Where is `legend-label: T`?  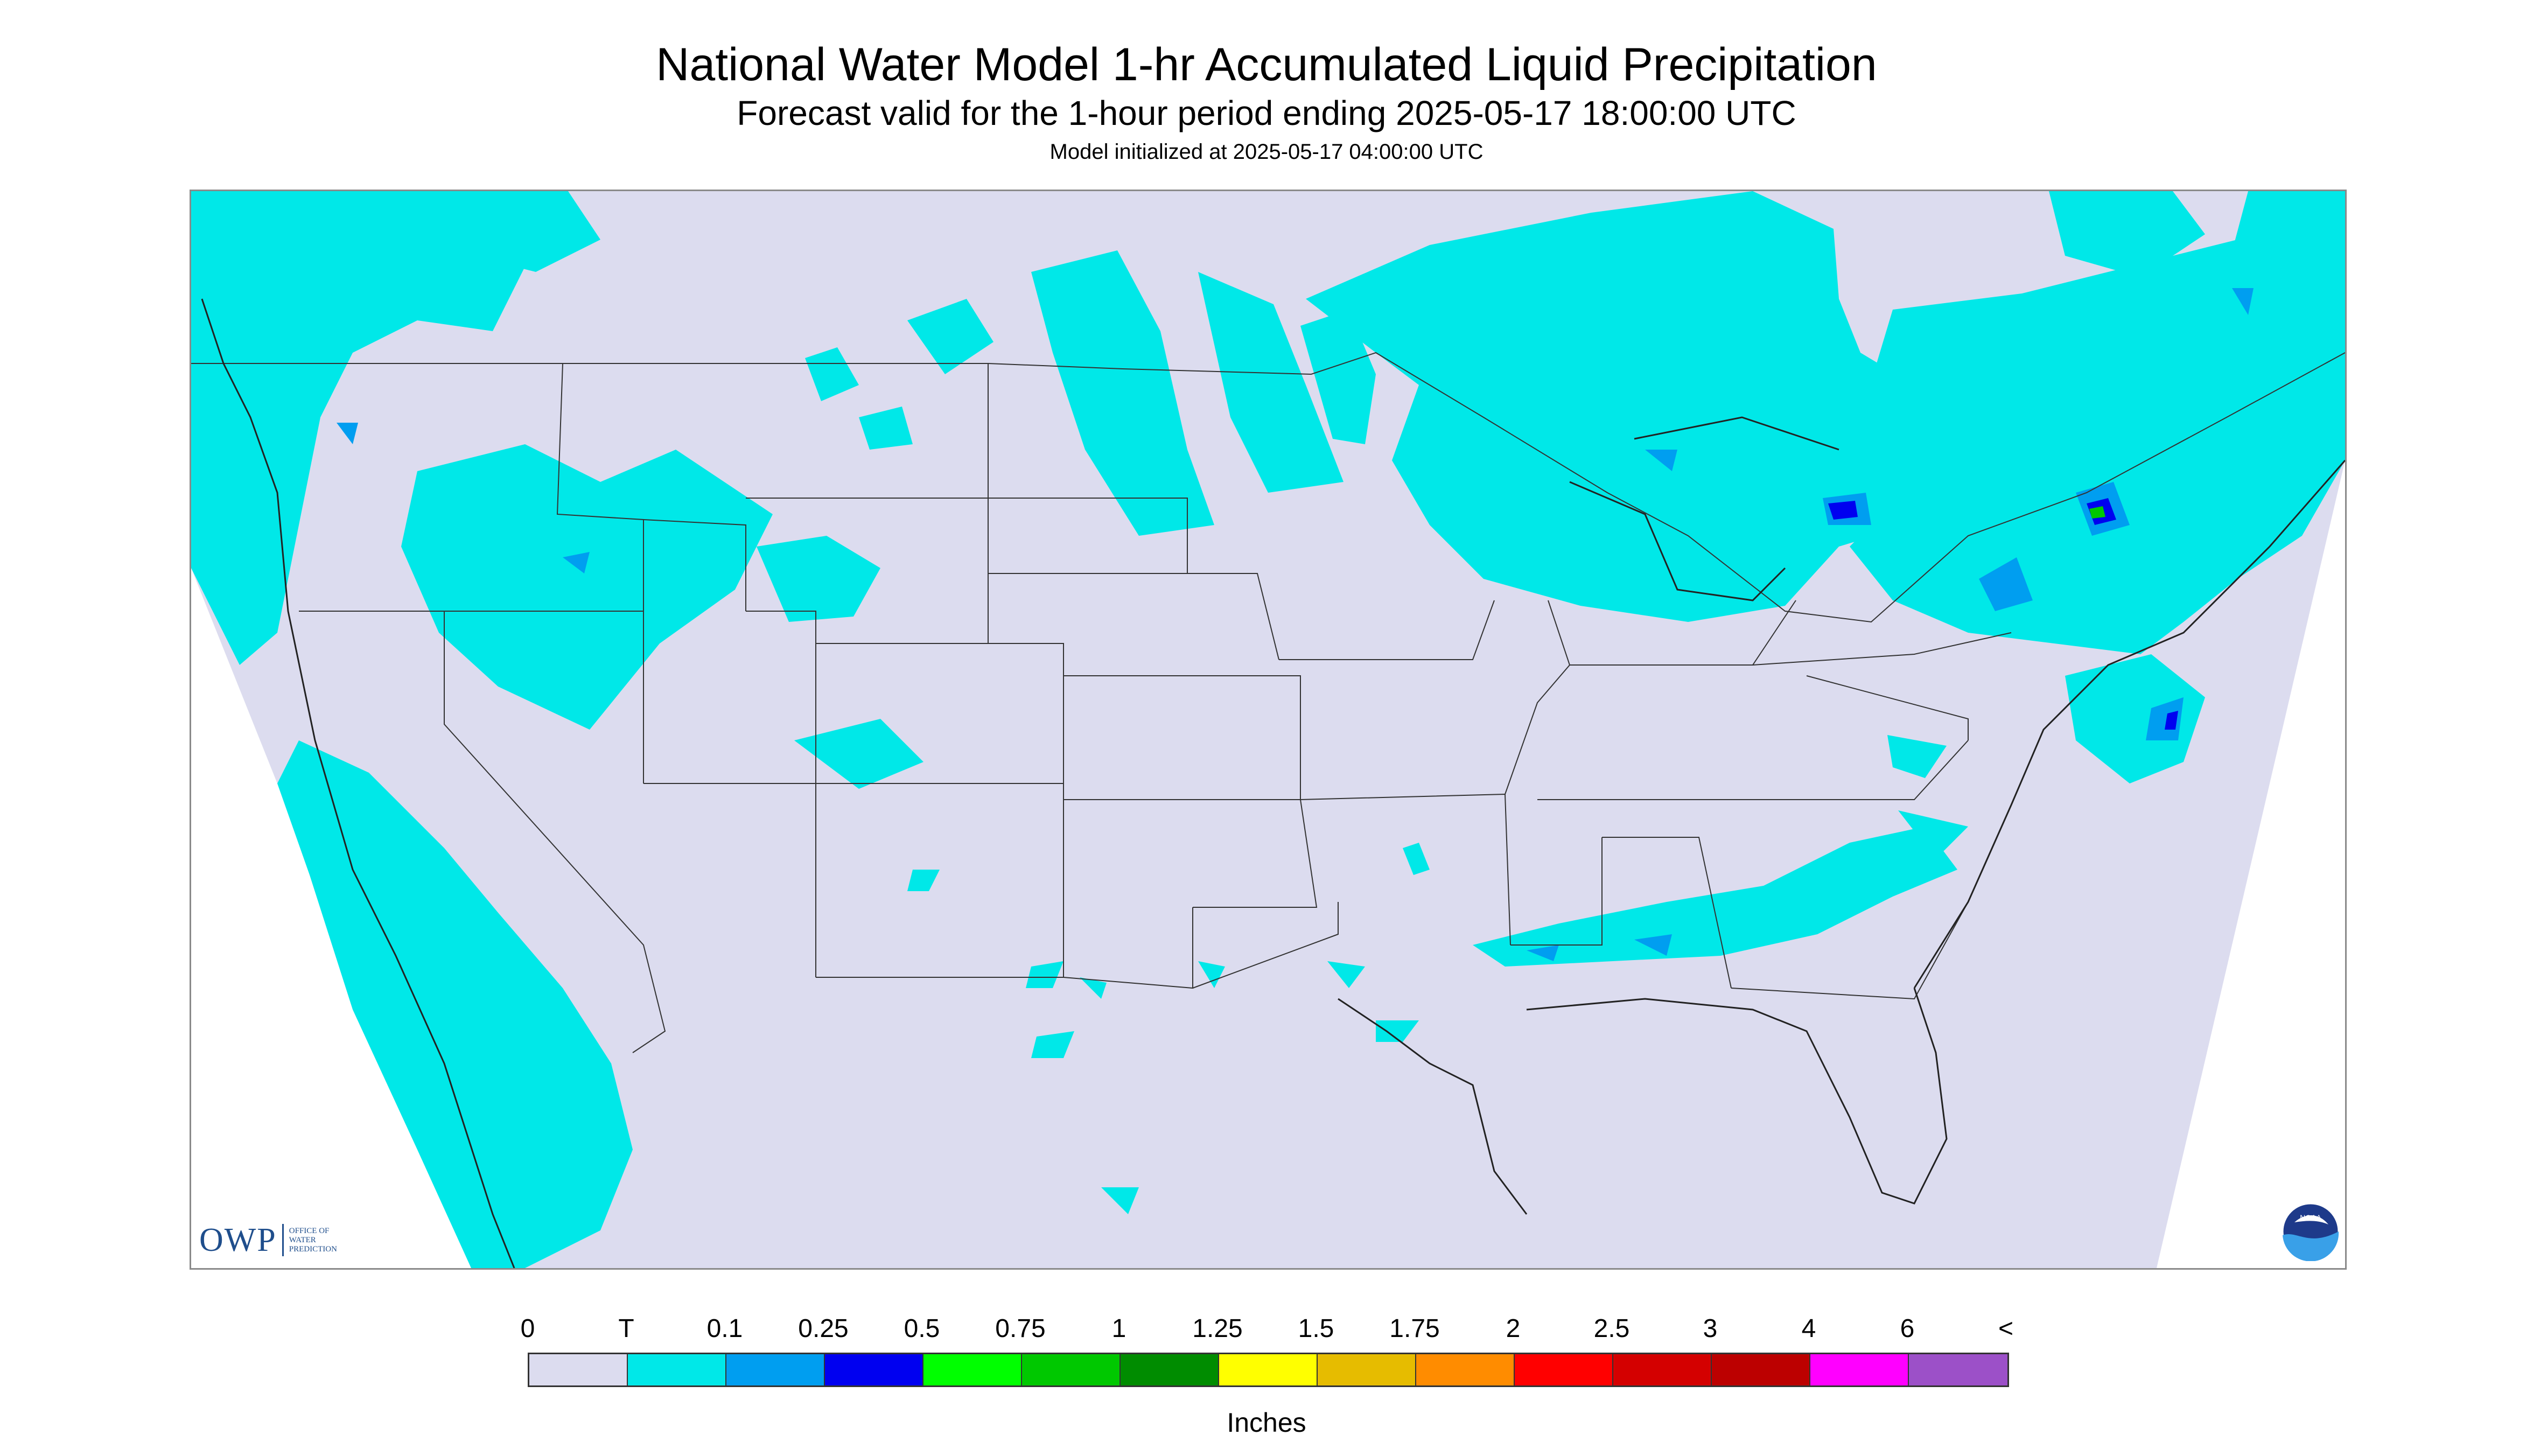 legend-label: T is located at coordinates (626, 1328).